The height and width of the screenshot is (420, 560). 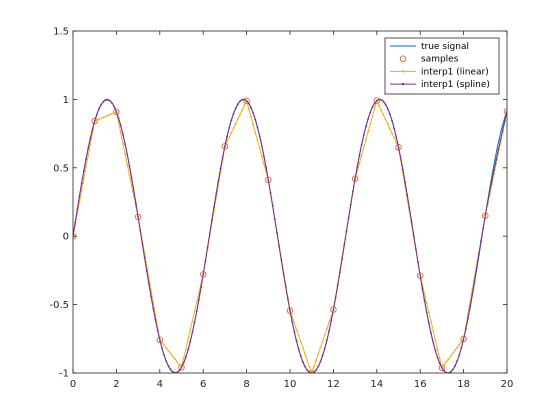 What do you see at coordinates (507, 384) in the screenshot?
I see `x-tick-label: 20` at bounding box center [507, 384].